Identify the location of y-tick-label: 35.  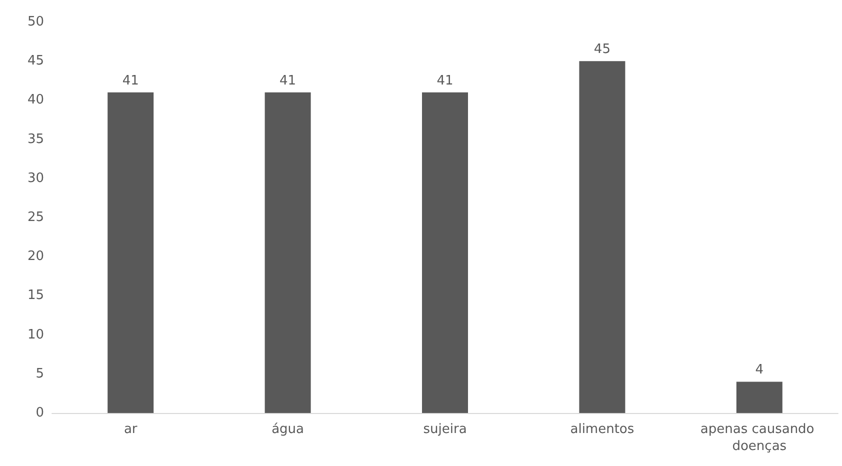
(35, 139).